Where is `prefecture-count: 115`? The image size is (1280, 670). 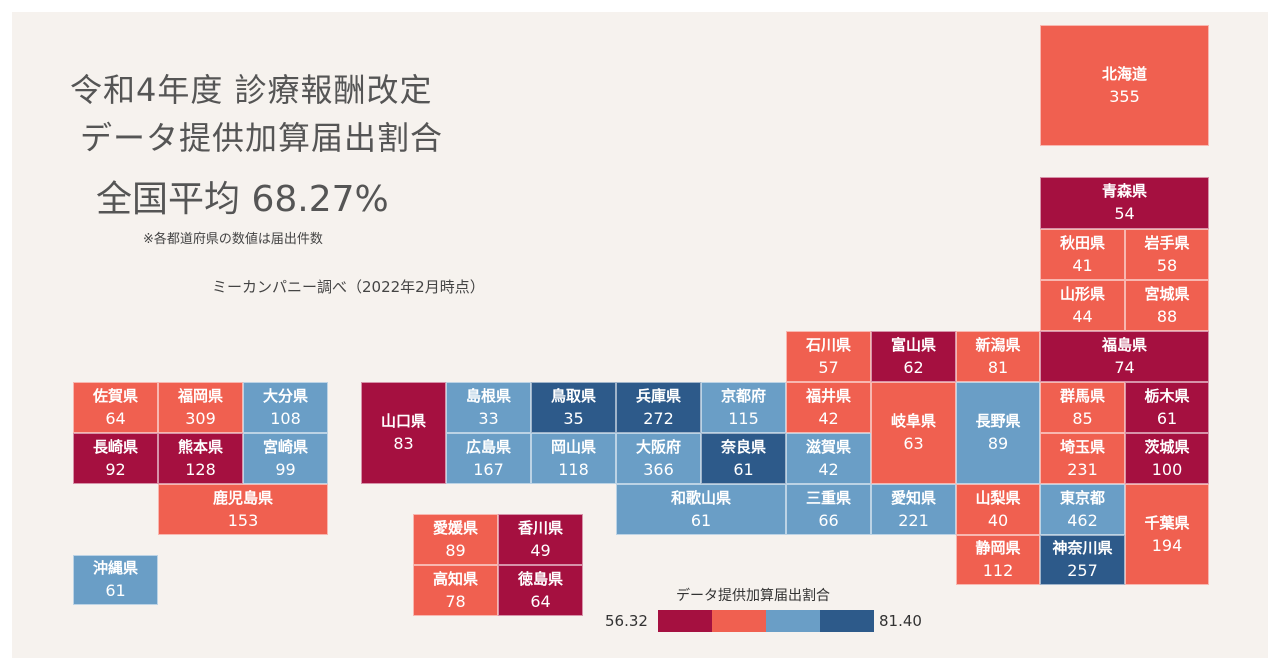 prefecture-count: 115 is located at coordinates (743, 418).